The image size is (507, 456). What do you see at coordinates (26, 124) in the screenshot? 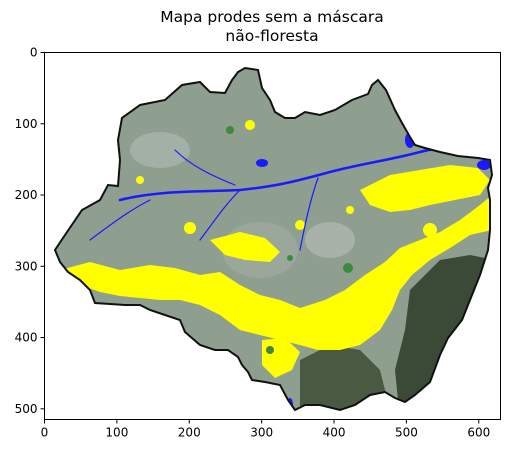
I see `y-tick-label: 100` at bounding box center [26, 124].